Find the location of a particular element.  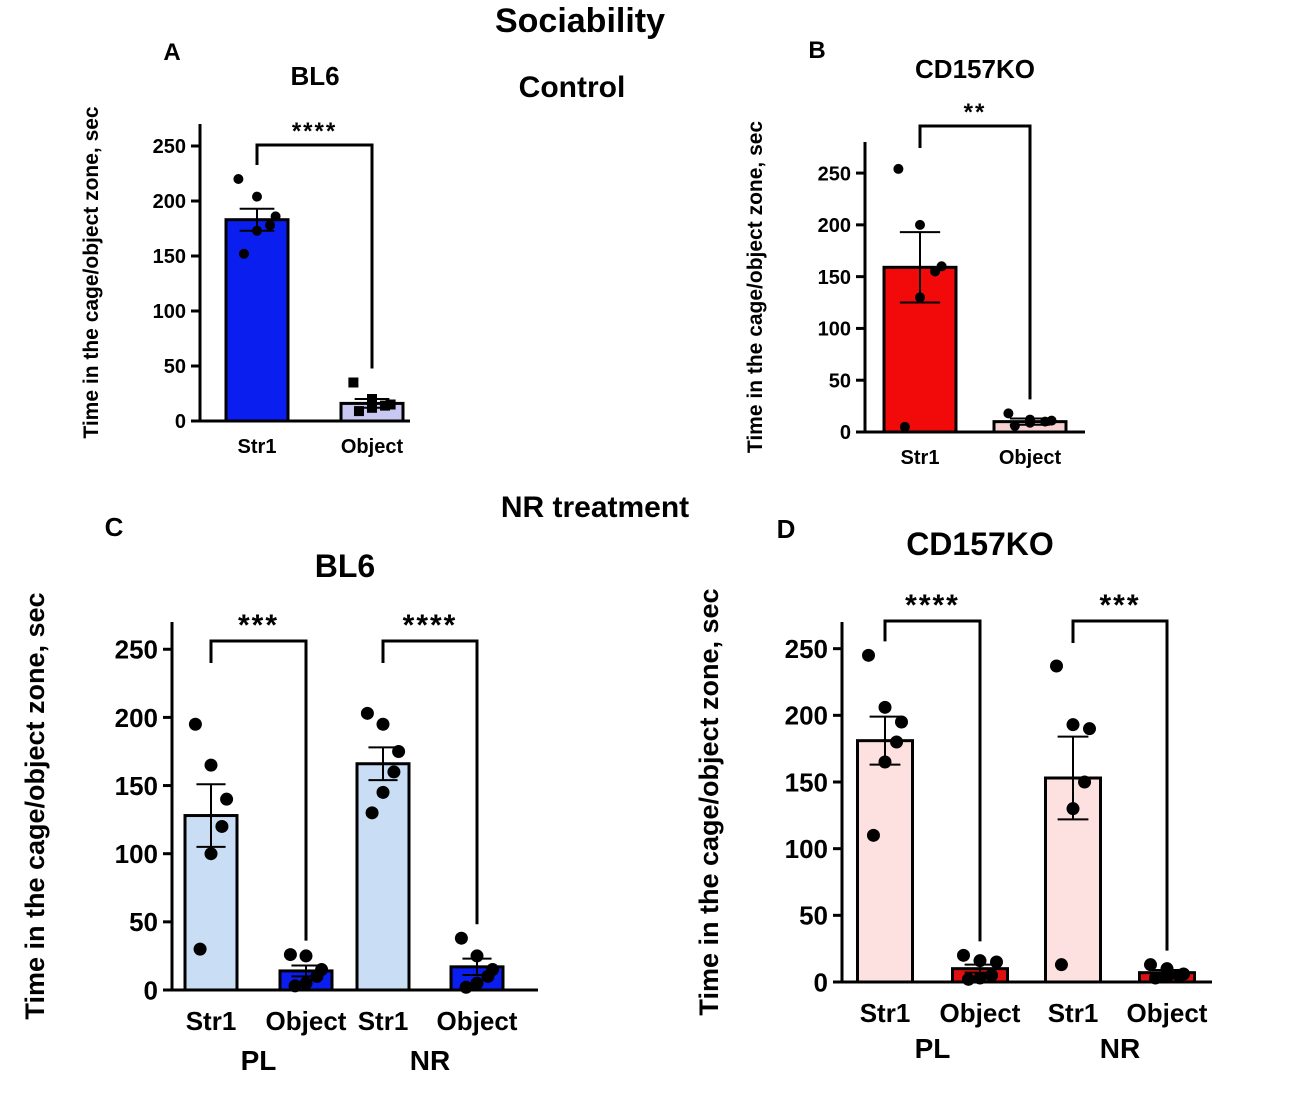

panel-letter: B is located at coordinates (816, 50).